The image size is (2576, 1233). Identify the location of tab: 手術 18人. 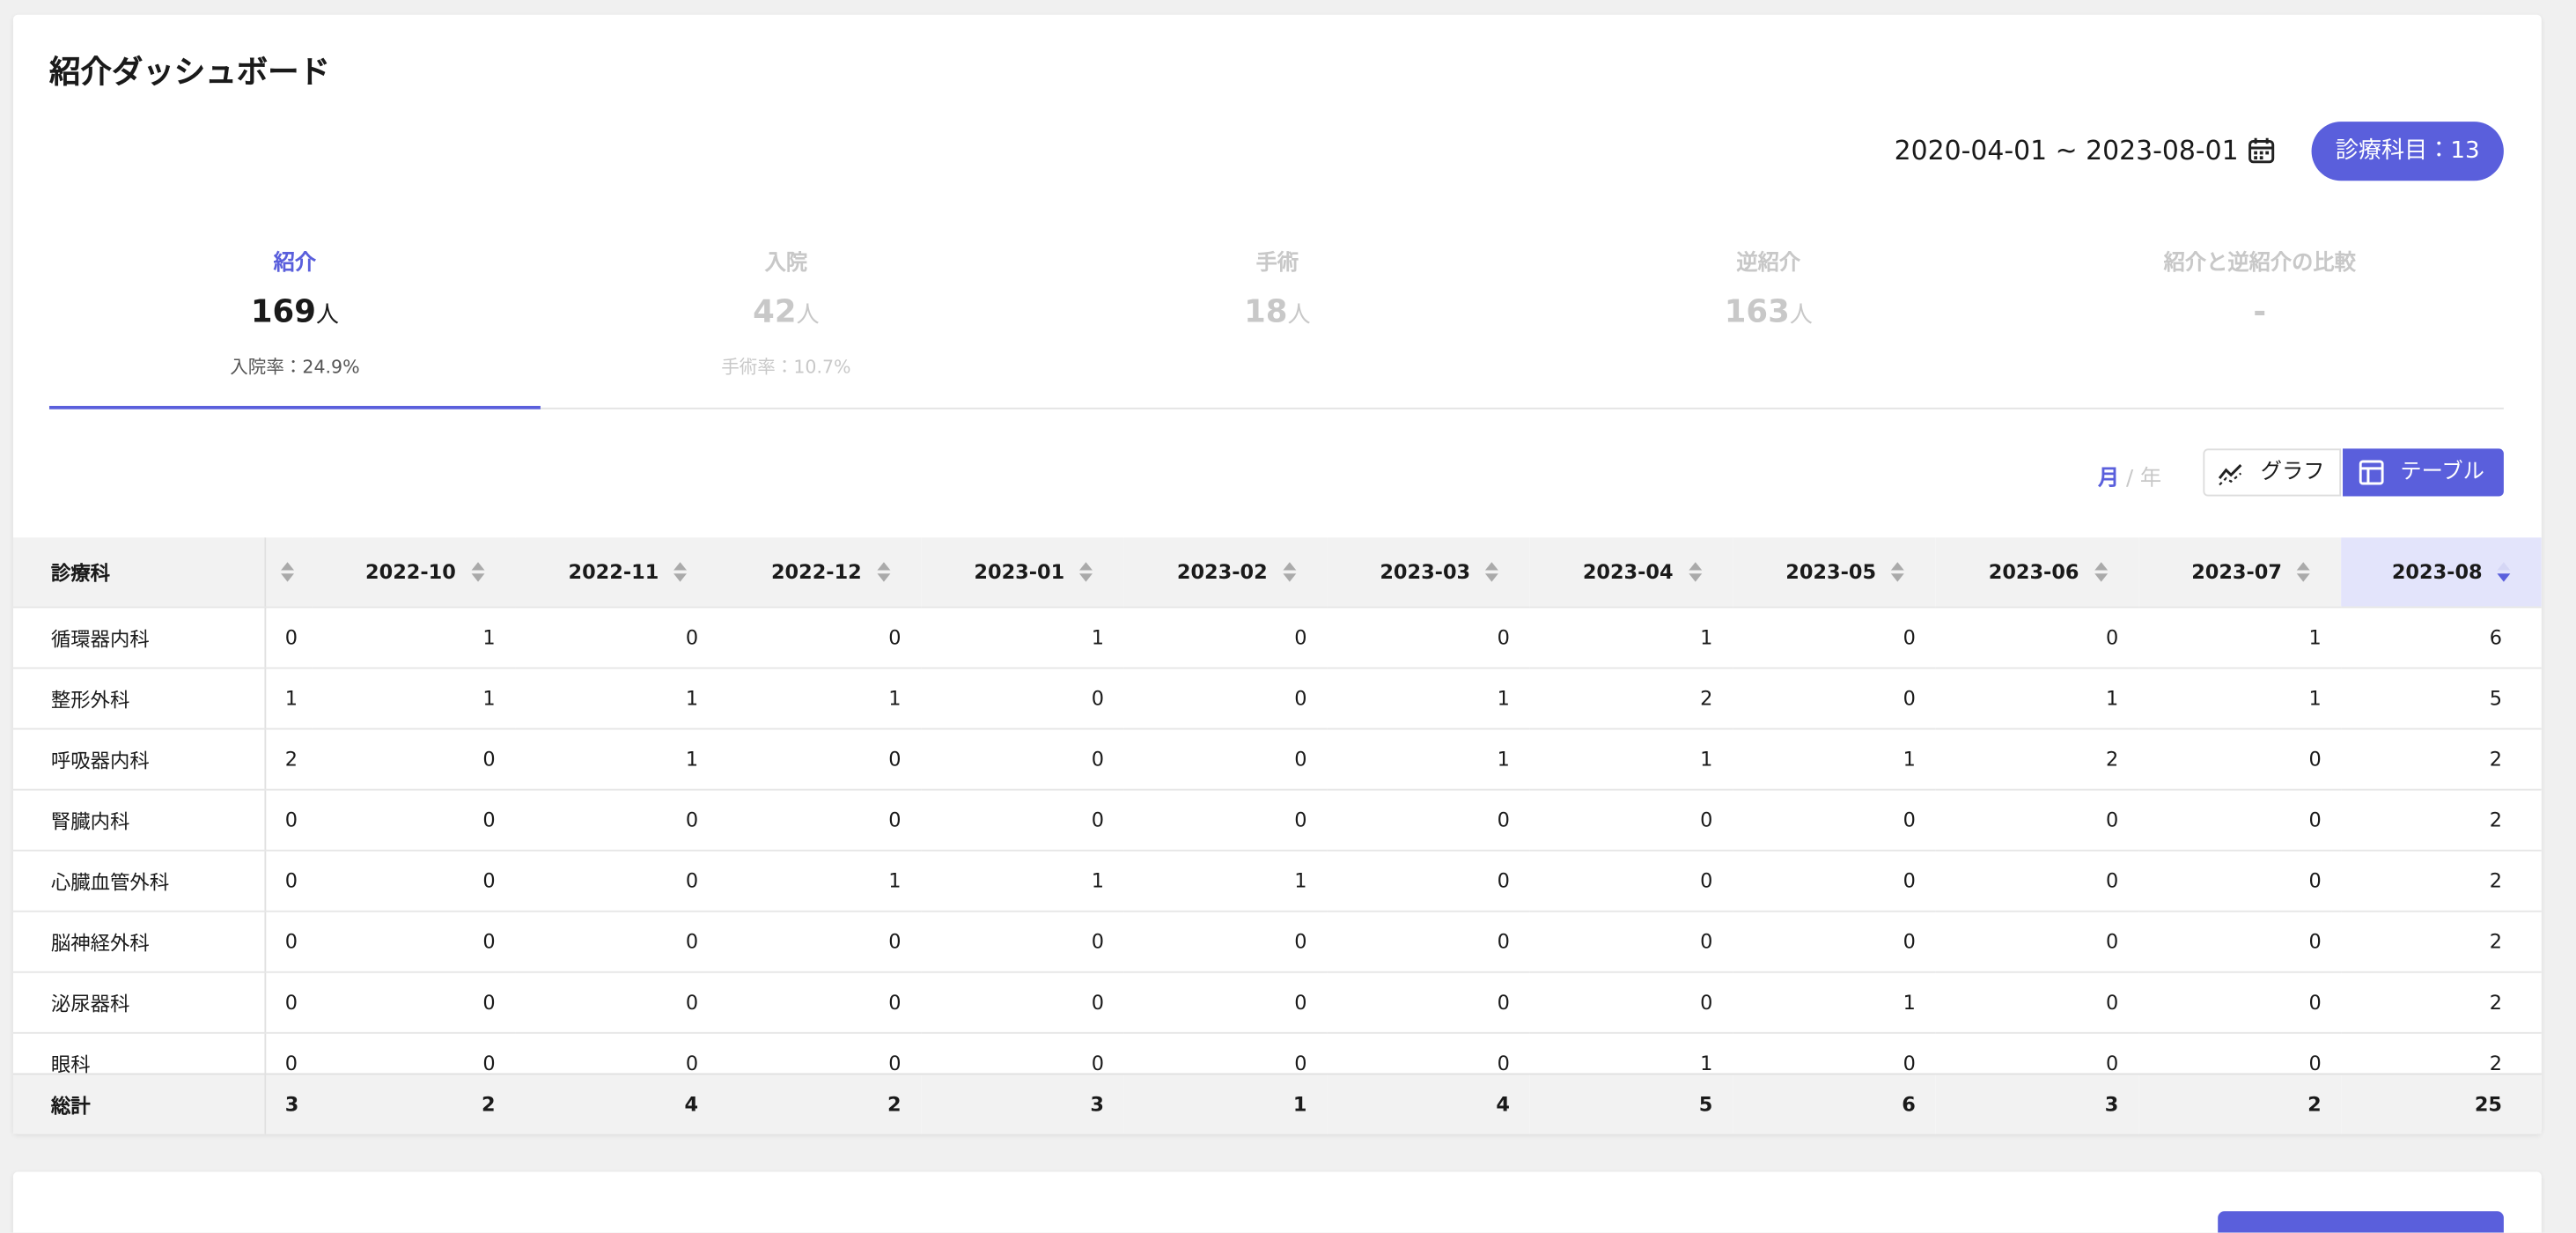
(1278, 288).